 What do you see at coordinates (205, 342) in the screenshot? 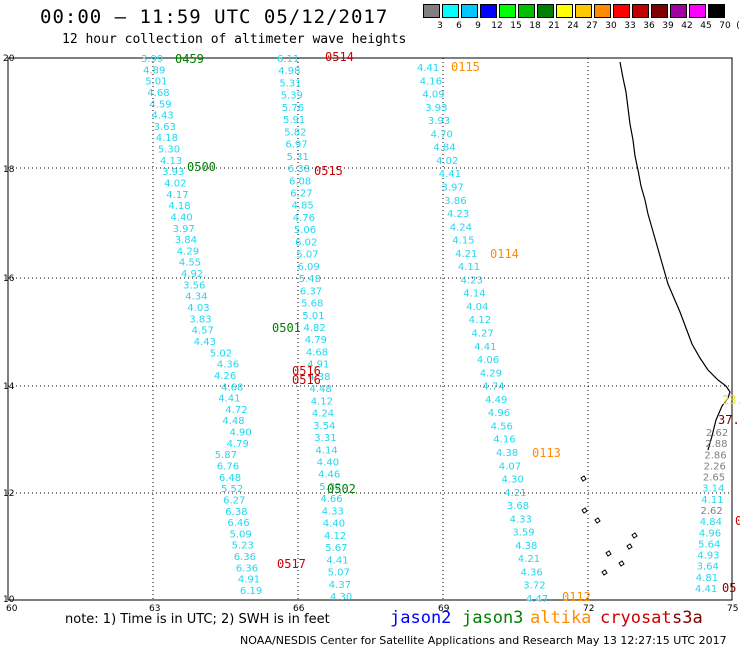
I see `wave-height-value: 4.43` at bounding box center [205, 342].